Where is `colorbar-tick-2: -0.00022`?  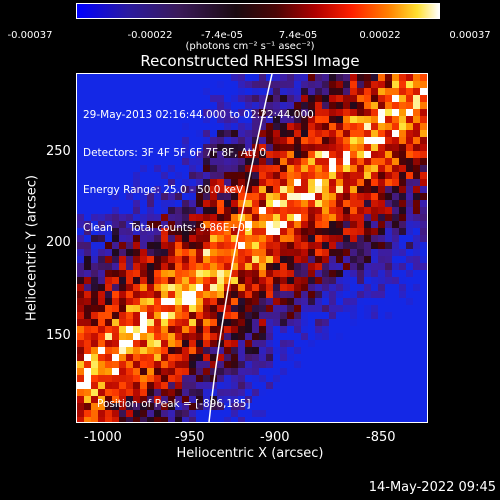
colorbar-tick-2: -0.00022 is located at coordinates (150, 35).